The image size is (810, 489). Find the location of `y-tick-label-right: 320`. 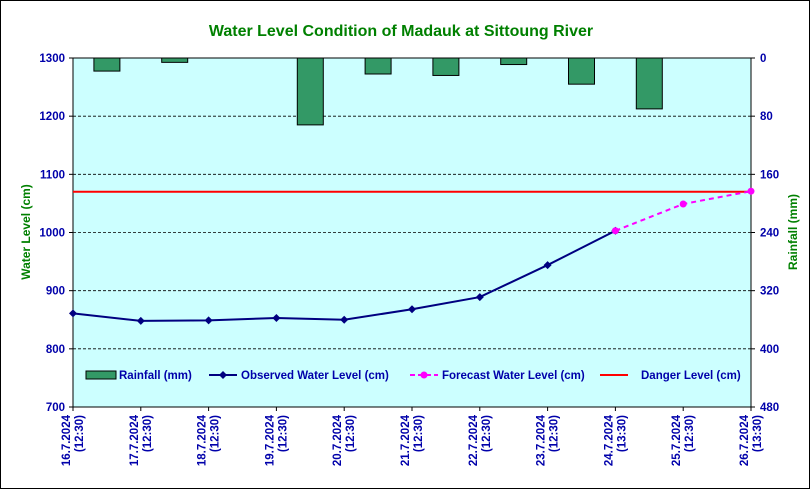

y-tick-label-right: 320 is located at coordinates (769, 292).